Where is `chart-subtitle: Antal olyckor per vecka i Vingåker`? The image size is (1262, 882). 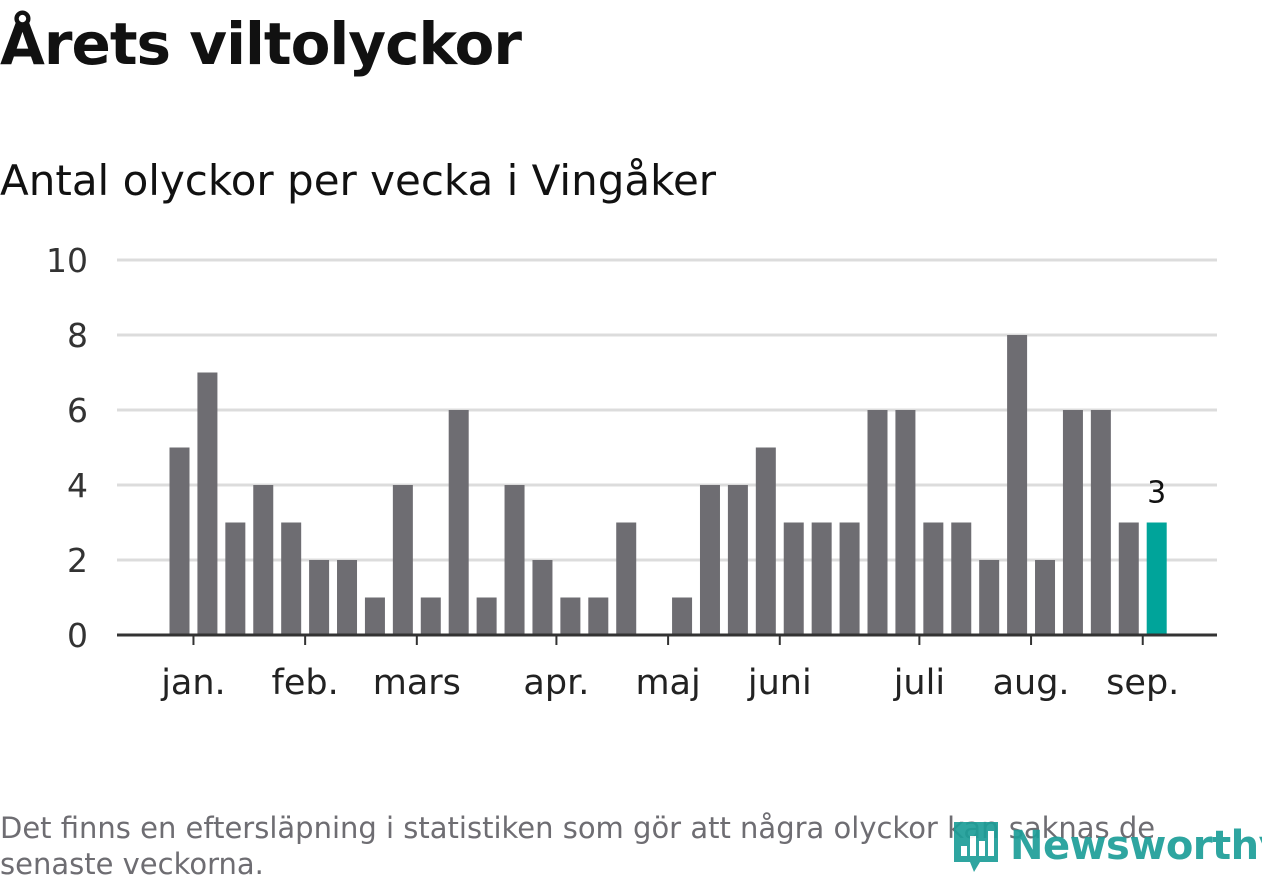 chart-subtitle: Antal olyckor per vecka i Vingåker is located at coordinates (358, 180).